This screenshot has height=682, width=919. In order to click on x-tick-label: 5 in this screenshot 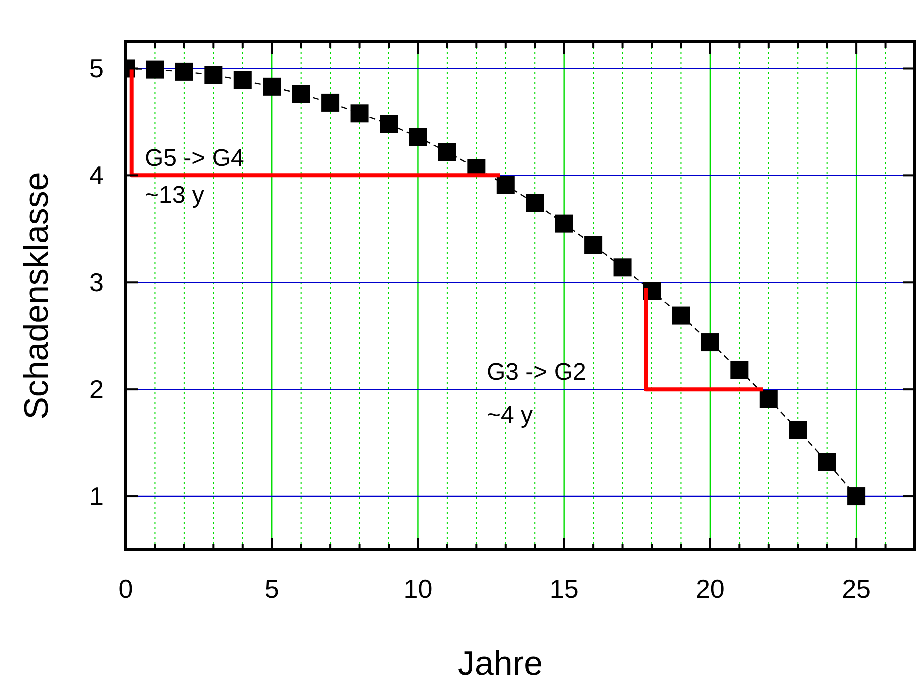, I will do `click(272, 589)`.